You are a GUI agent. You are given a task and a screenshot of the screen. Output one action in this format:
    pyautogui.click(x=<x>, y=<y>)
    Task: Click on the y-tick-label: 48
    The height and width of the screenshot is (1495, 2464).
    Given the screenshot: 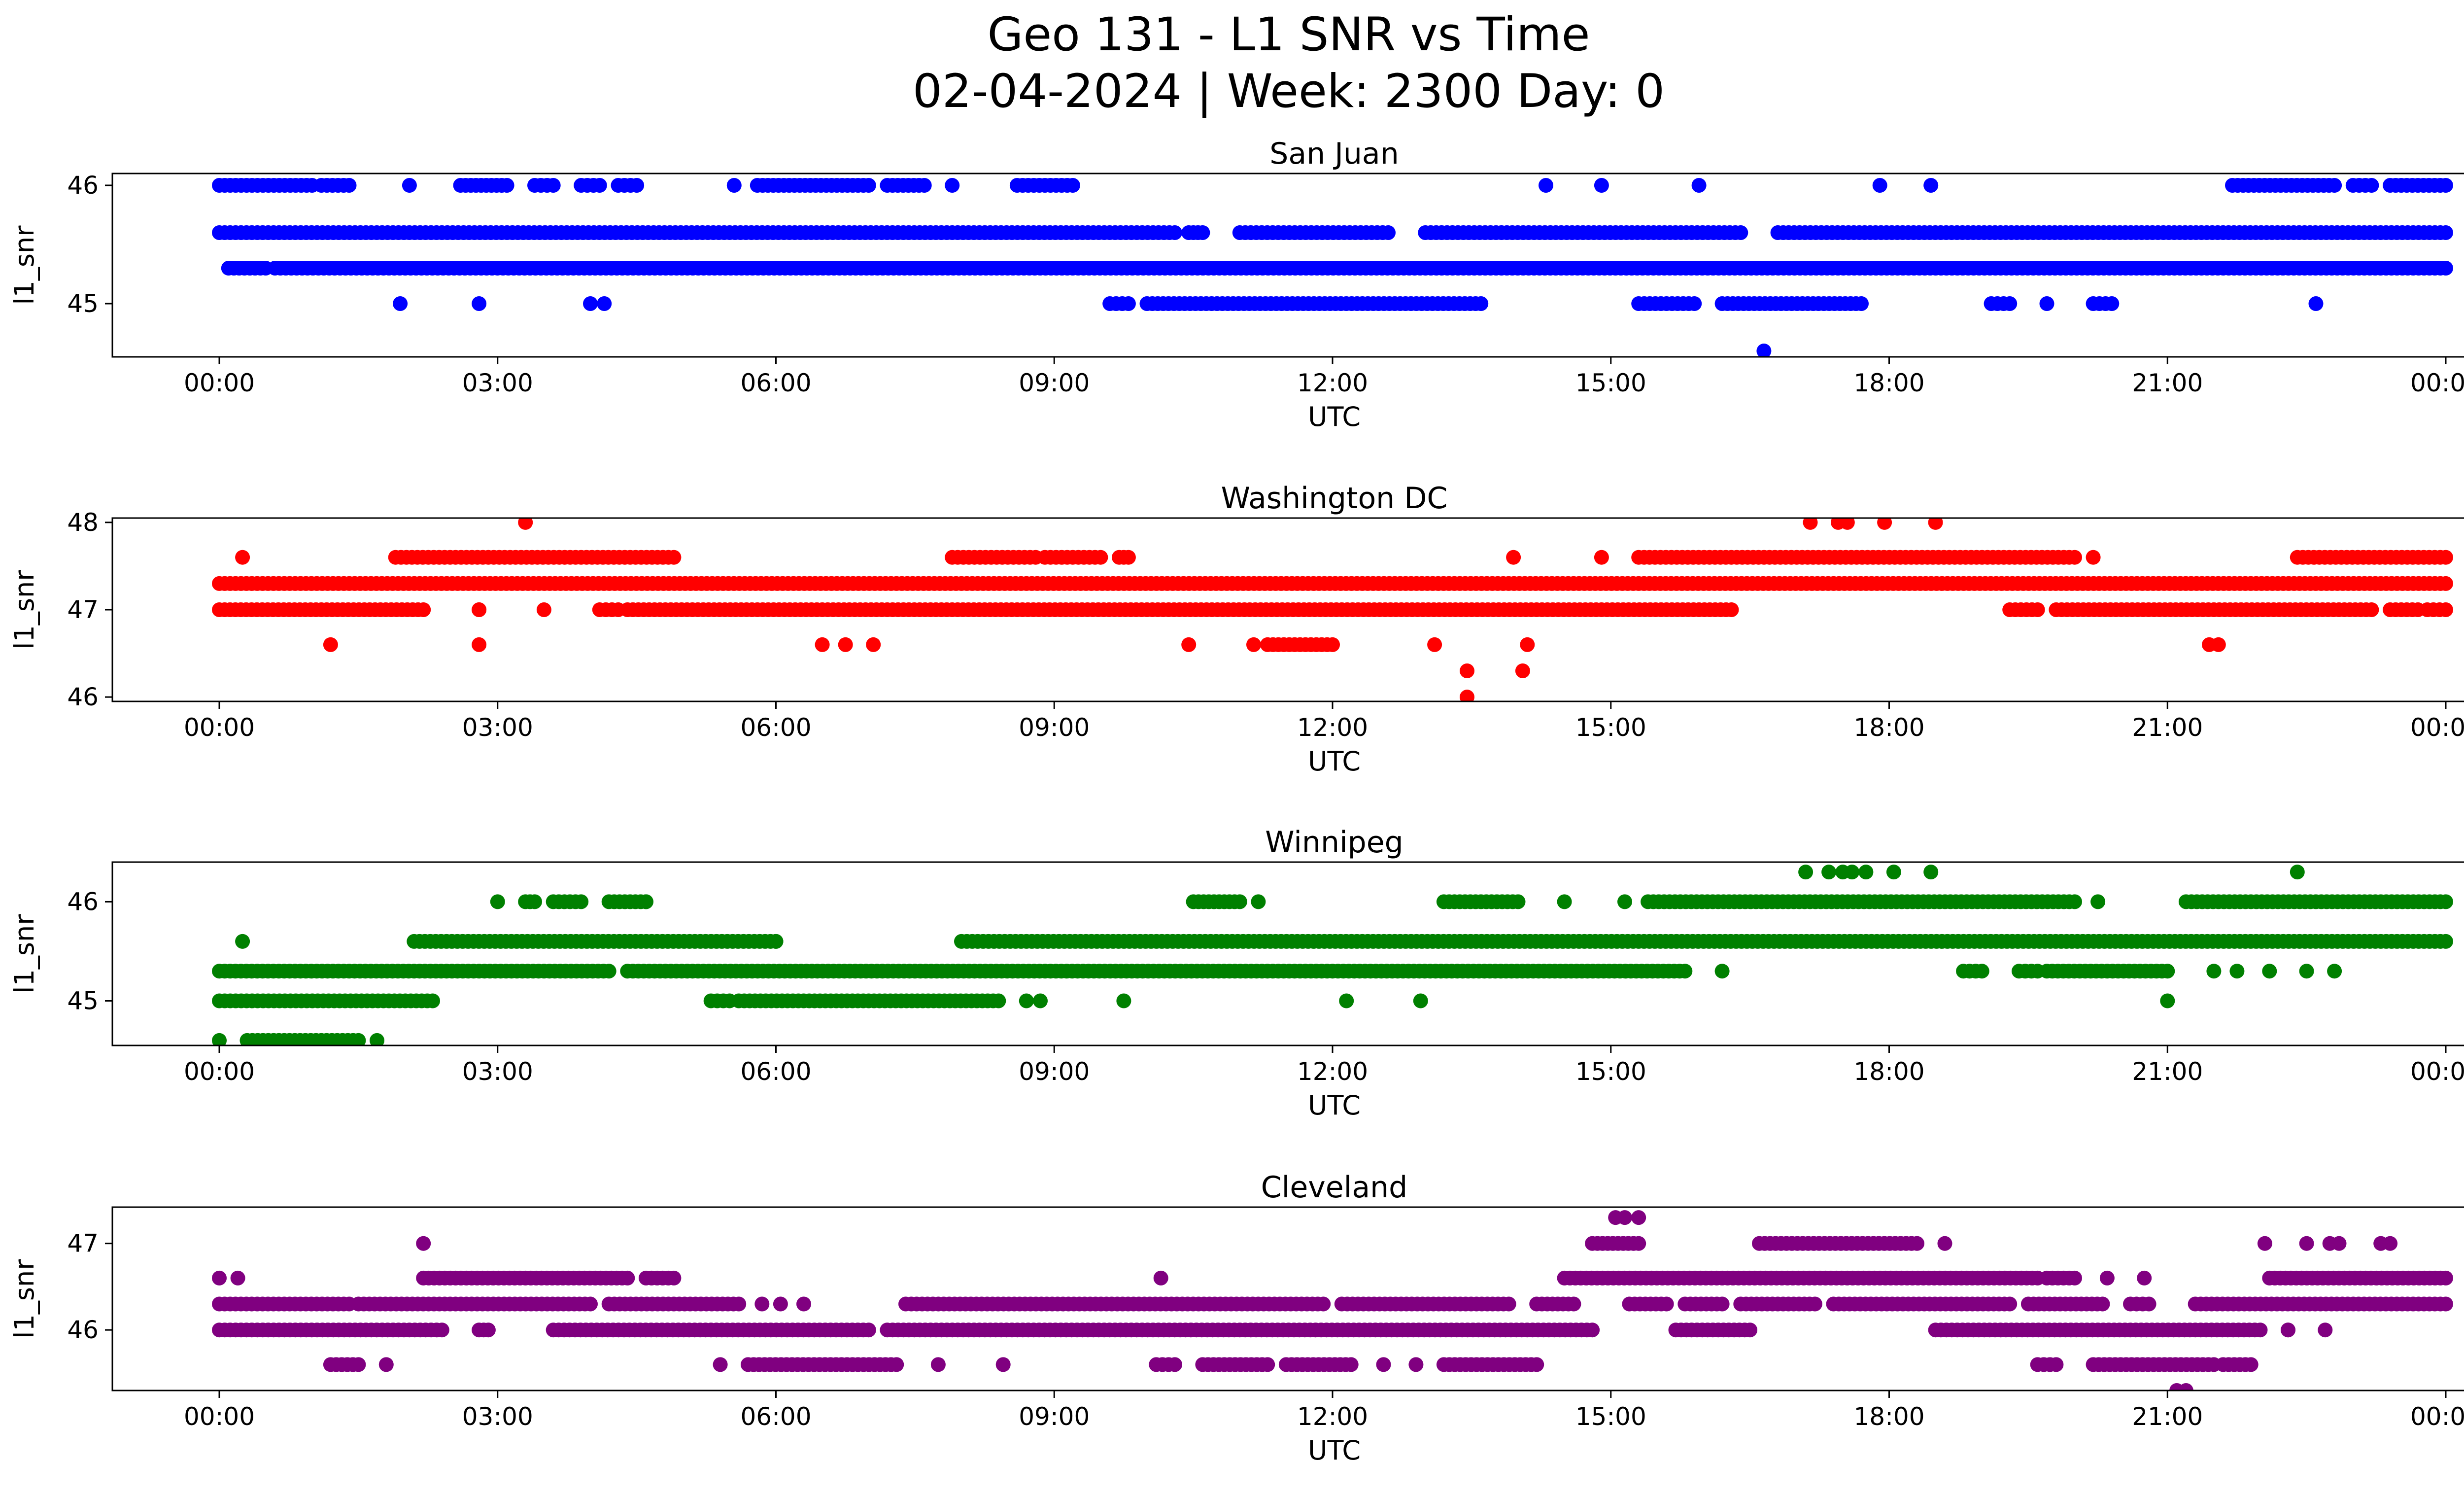 What is the action you would take?
    pyautogui.click(x=83, y=522)
    